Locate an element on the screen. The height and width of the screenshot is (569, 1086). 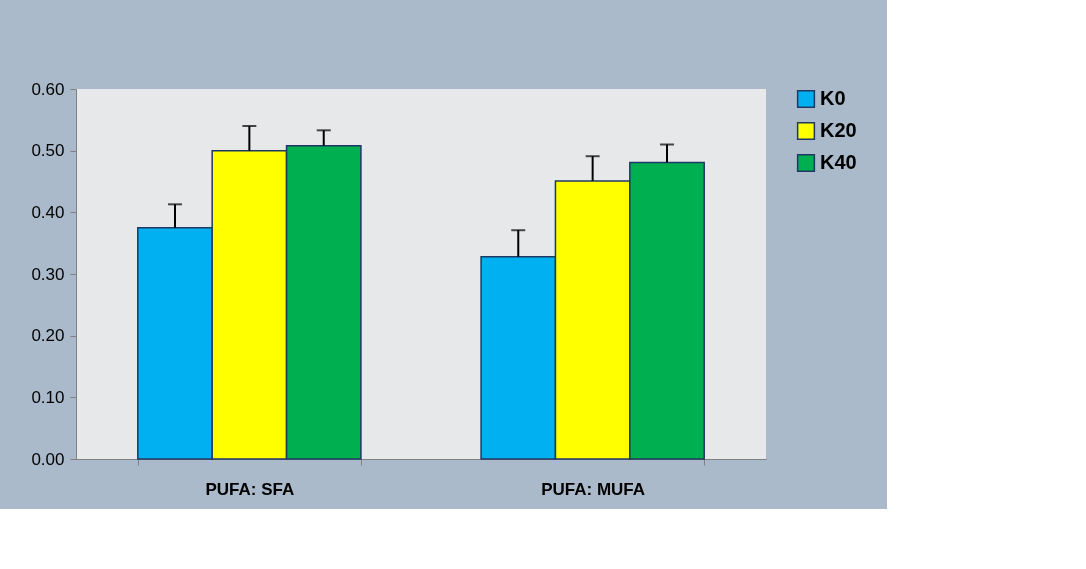
legend-label: K20 is located at coordinates (838, 130).